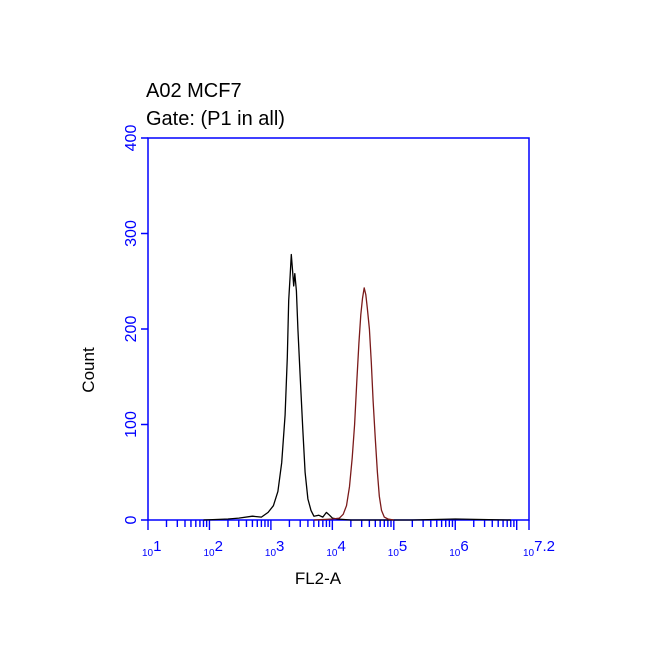 The width and height of the screenshot is (650, 650). I want to click on y-tick-label: 100, so click(131, 424).